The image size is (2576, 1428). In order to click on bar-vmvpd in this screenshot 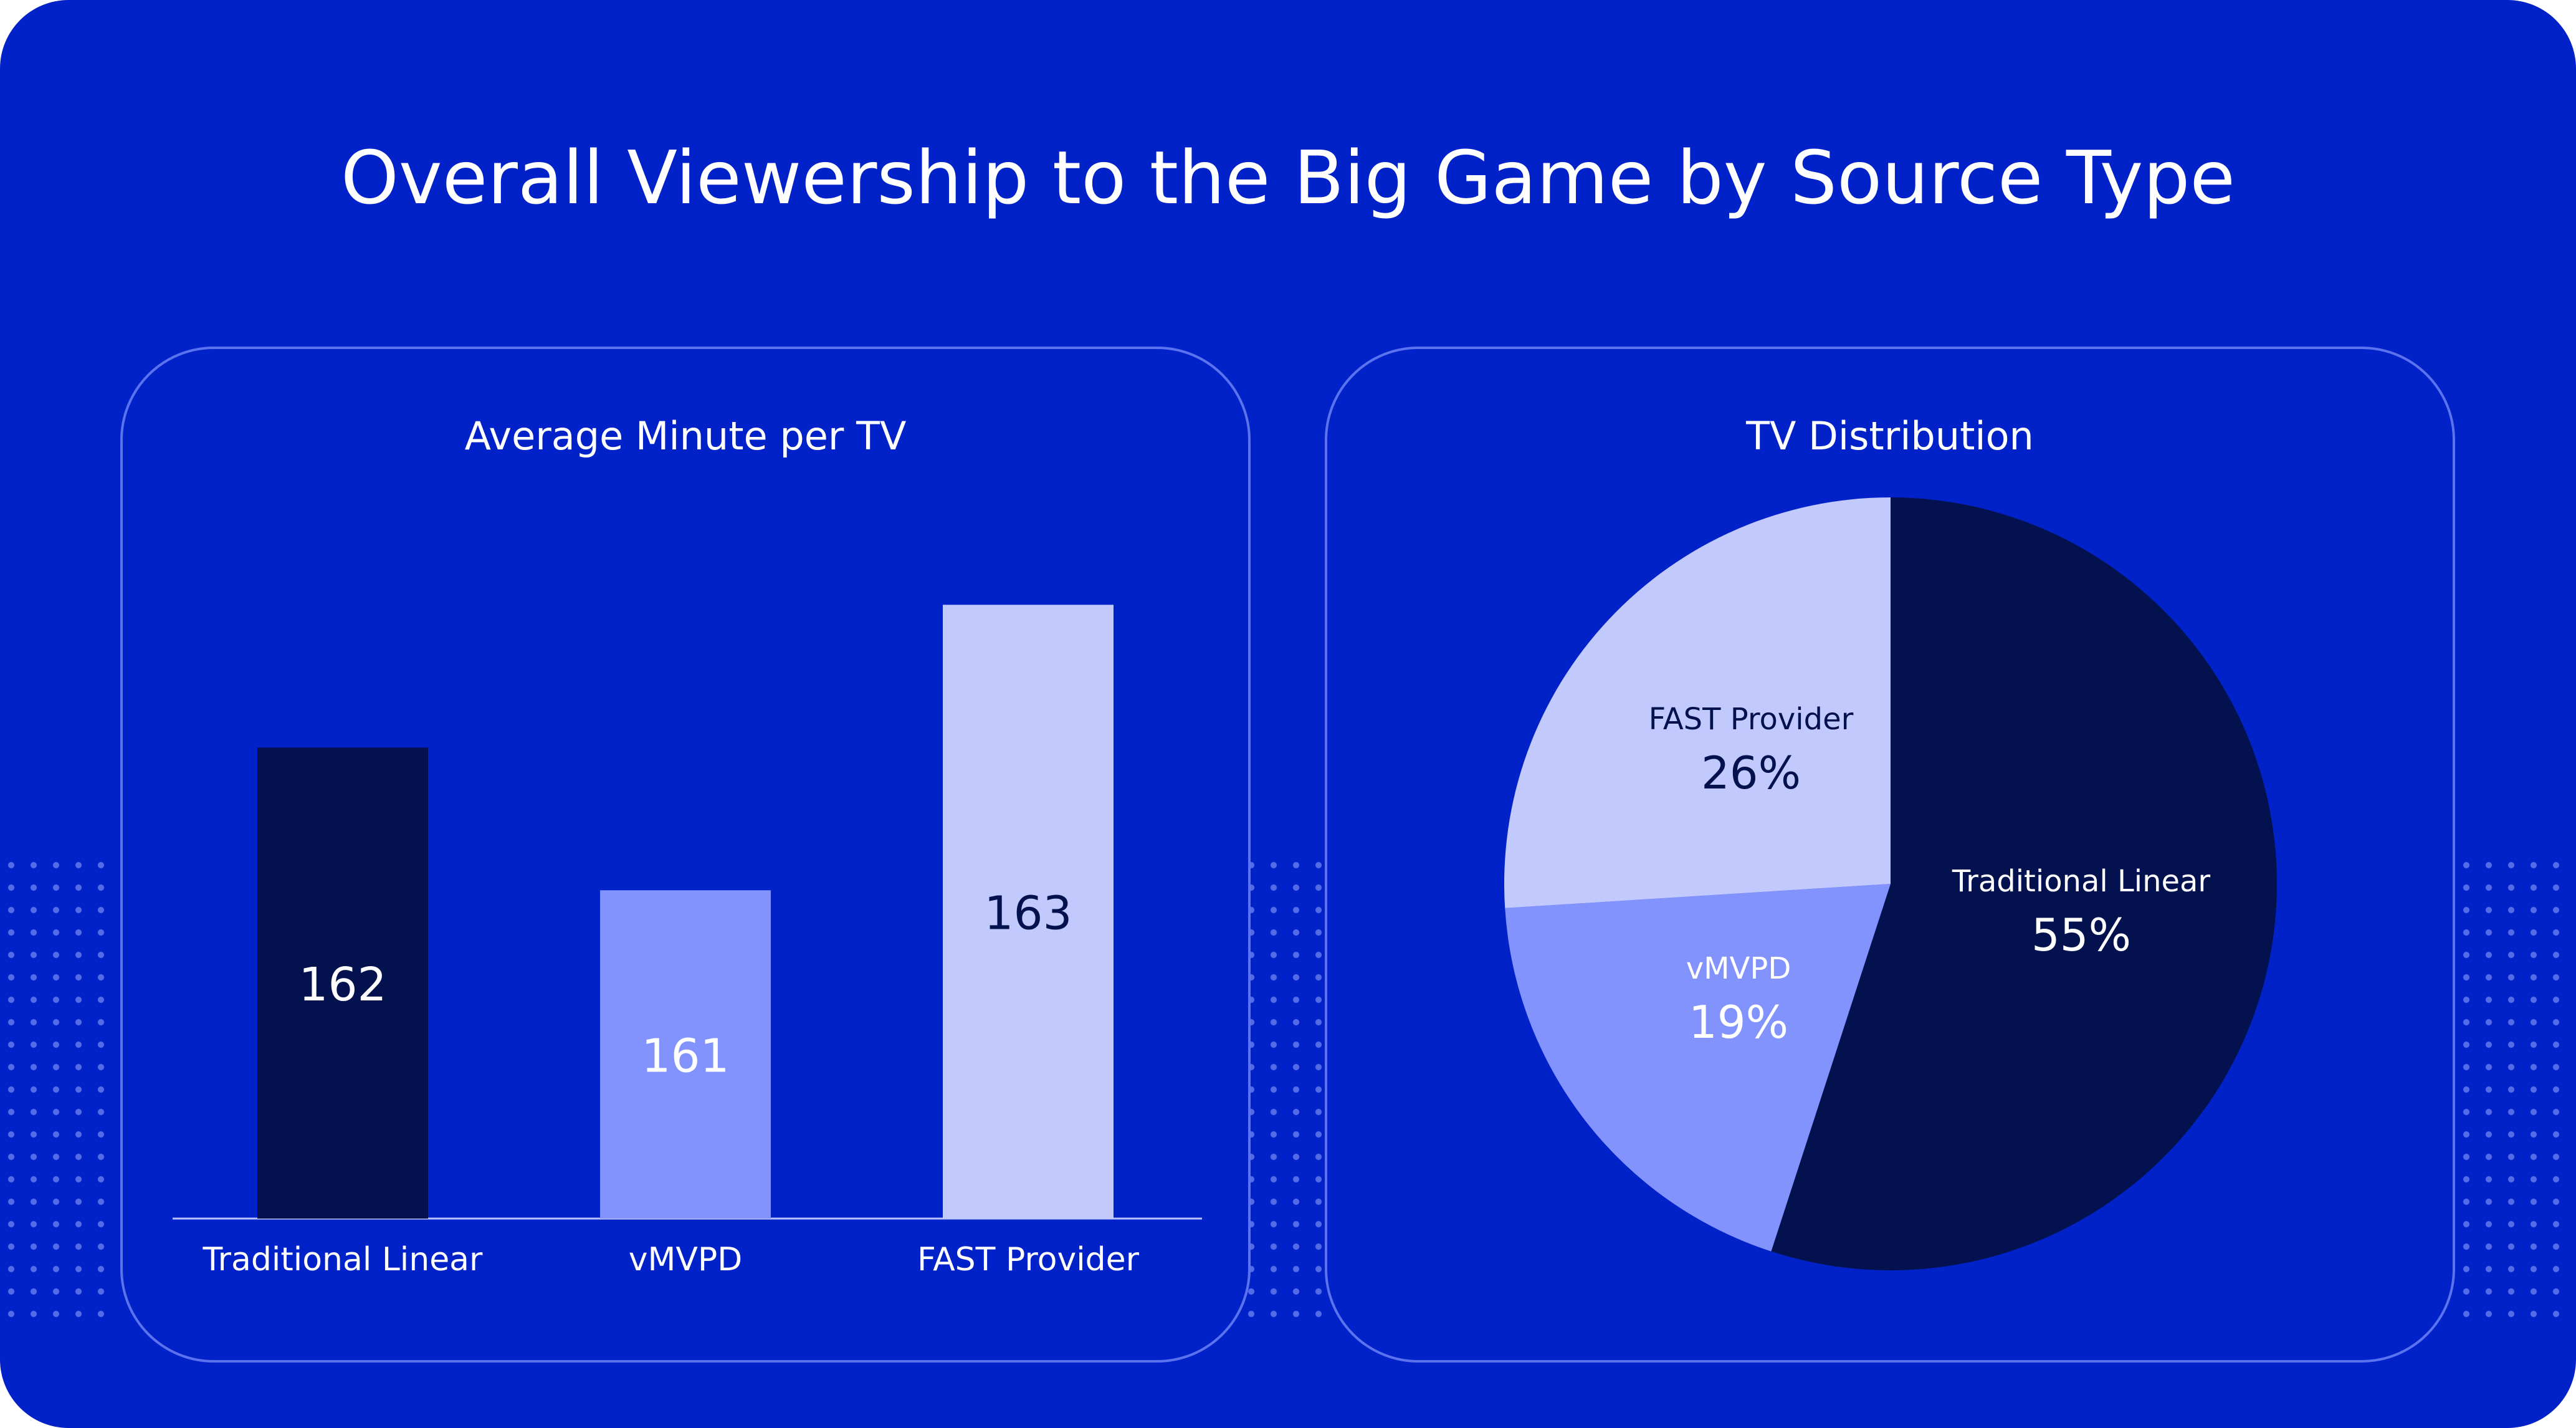, I will do `click(685, 1054)`.